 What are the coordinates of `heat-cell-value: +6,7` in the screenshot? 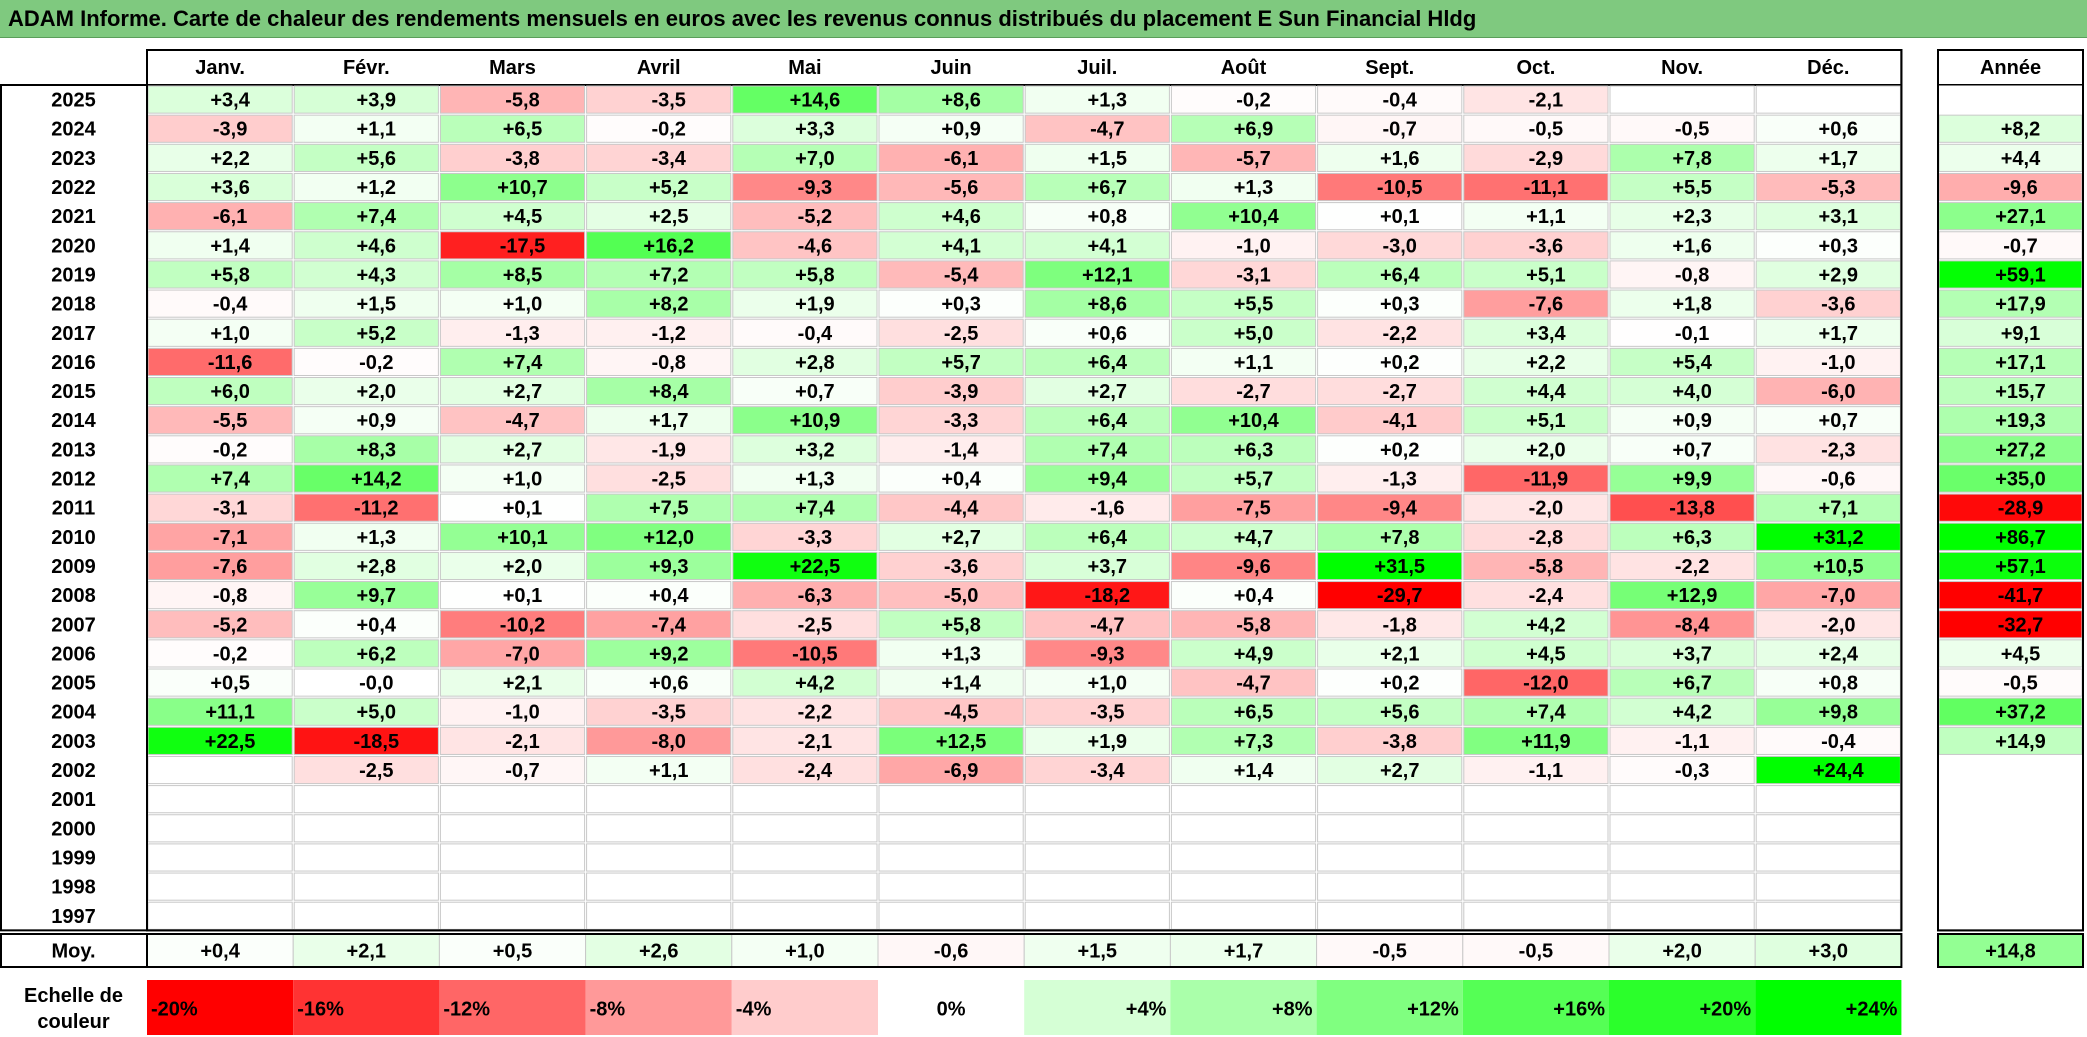 It's located at (1107, 188).